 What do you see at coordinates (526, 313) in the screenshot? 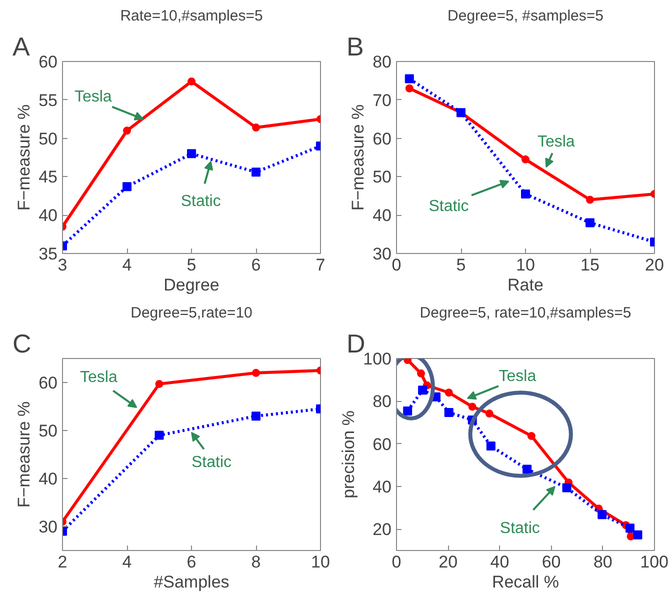
I see `chart-title: Degree=5, rate=10,#samples=5` at bounding box center [526, 313].